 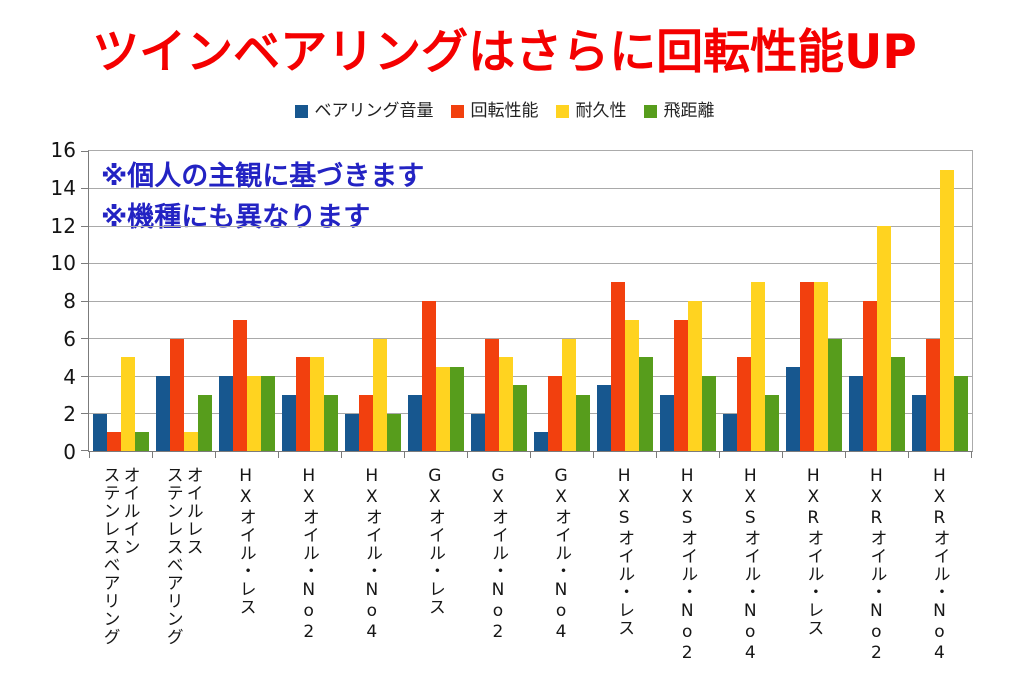 I want to click on x-axis-label-text: HXオイル・No2, so click(x=308, y=554).